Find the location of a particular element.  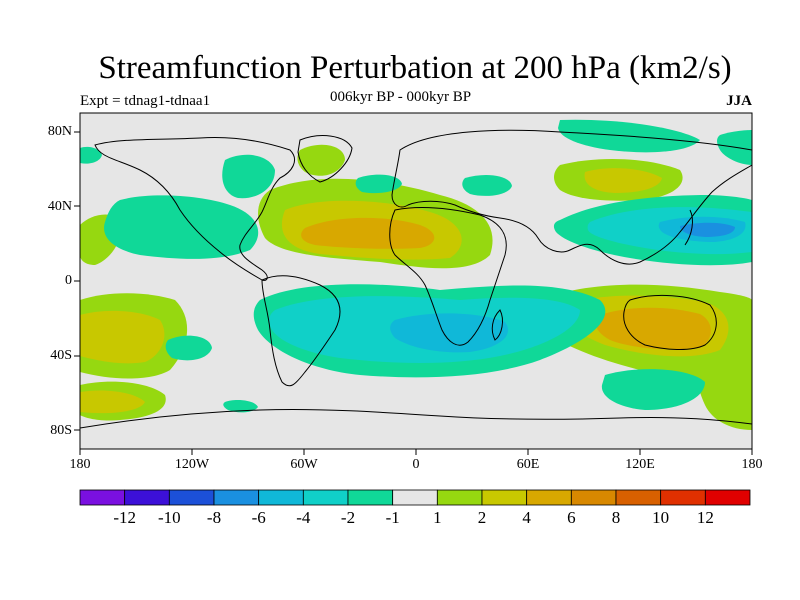

lon-label-0: 0 is located at coordinates (416, 464).